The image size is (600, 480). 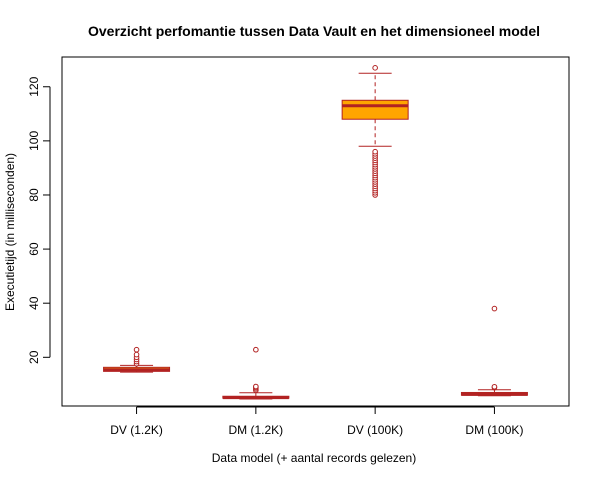 What do you see at coordinates (34, 303) in the screenshot?
I see `y-tick-label: 40` at bounding box center [34, 303].